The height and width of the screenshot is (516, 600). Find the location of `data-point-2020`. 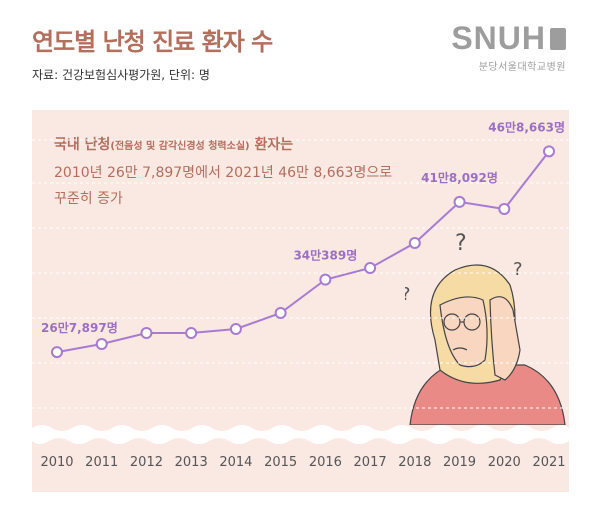

data-point-2020 is located at coordinates (504, 209).